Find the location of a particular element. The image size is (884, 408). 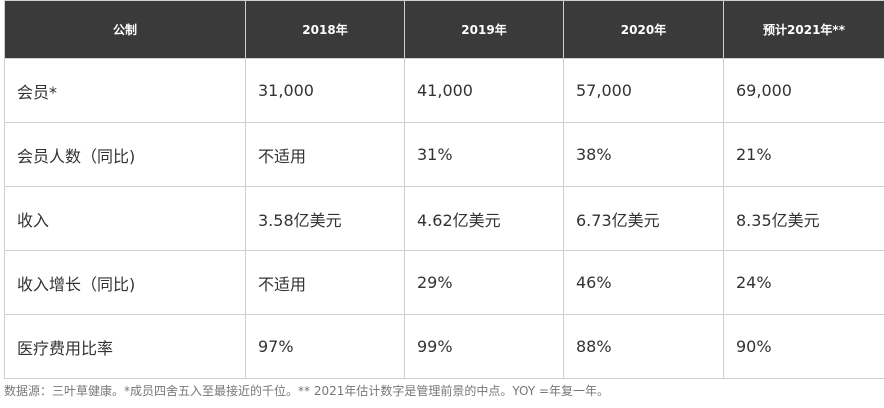

row-label: 会员人数（同比) is located at coordinates (125, 154).